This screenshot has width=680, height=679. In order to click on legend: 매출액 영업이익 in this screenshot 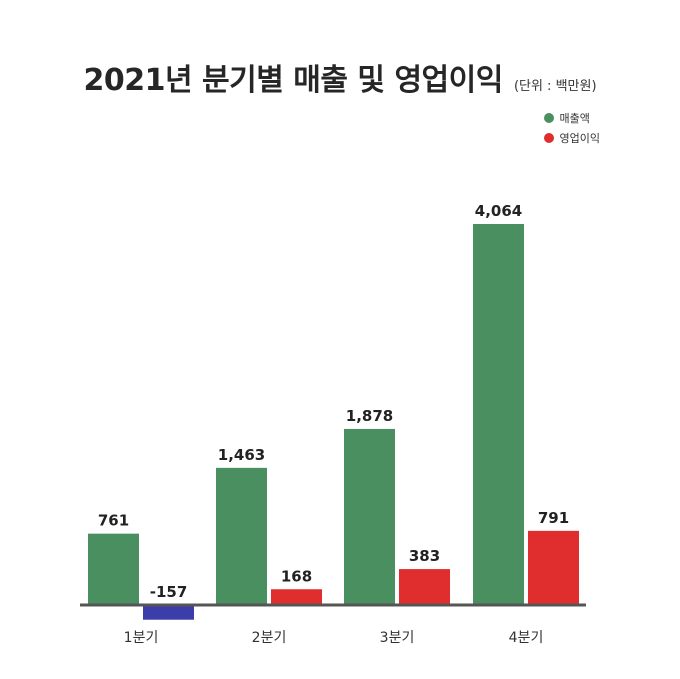, I will do `click(571, 128)`.